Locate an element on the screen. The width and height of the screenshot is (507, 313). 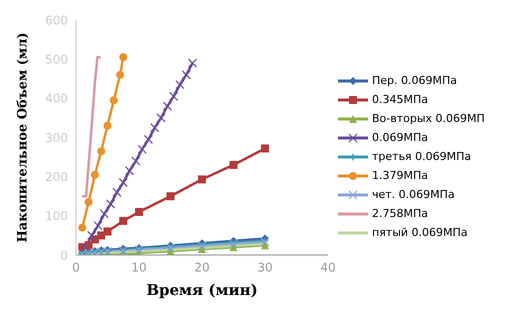
x-tick-label: 40 is located at coordinates (328, 267).